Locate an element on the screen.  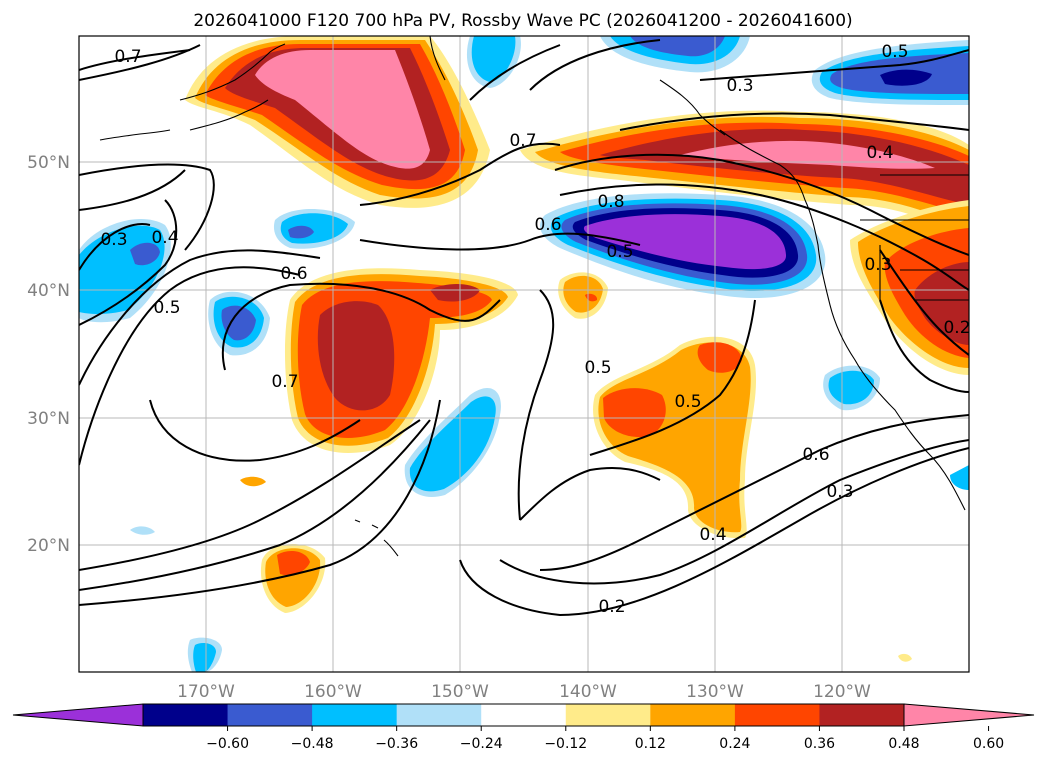
colorbar-tick-label: −0.60 is located at coordinates (227, 744).